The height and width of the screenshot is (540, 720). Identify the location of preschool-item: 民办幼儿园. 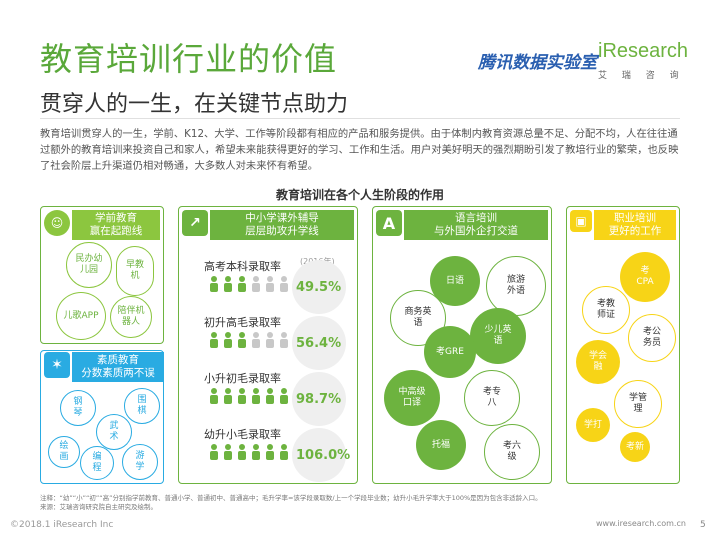
(89, 265).